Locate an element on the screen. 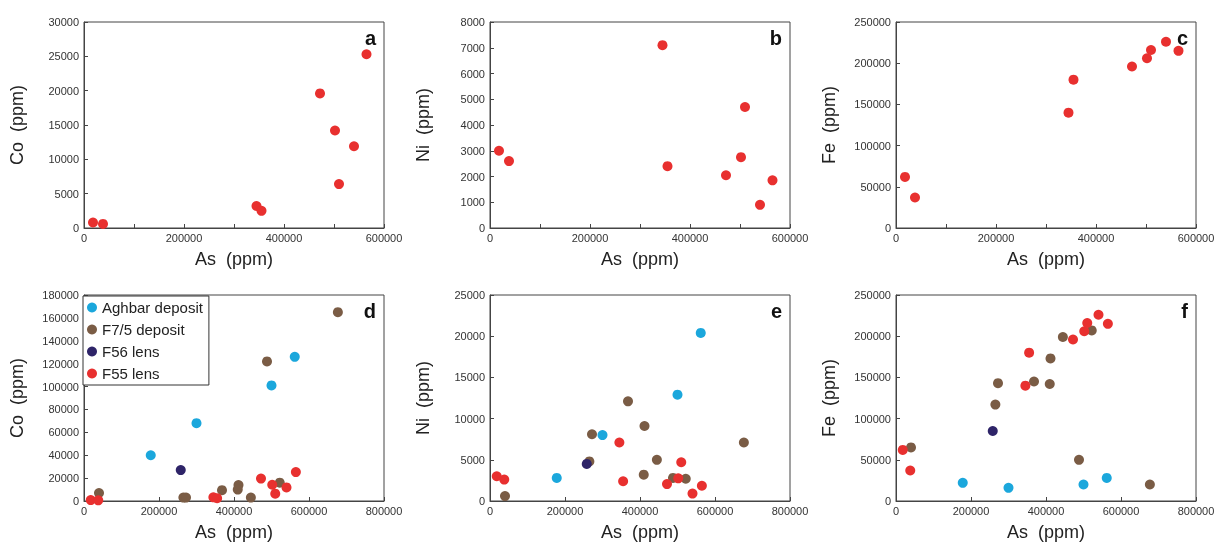 The width and height of the screenshot is (1218, 546). y-tick-label: 250000 is located at coordinates (872, 295).